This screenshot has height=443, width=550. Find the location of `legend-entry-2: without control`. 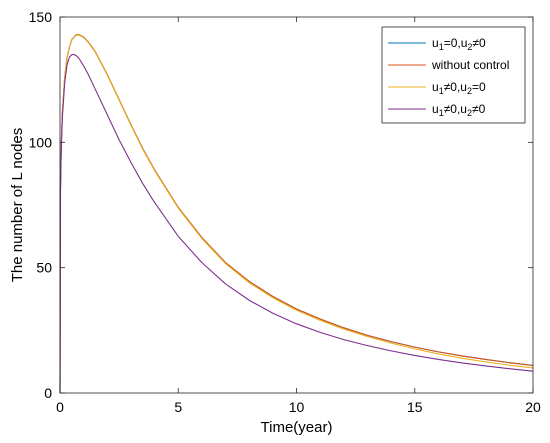

legend-entry-2: without control is located at coordinates (470, 65).